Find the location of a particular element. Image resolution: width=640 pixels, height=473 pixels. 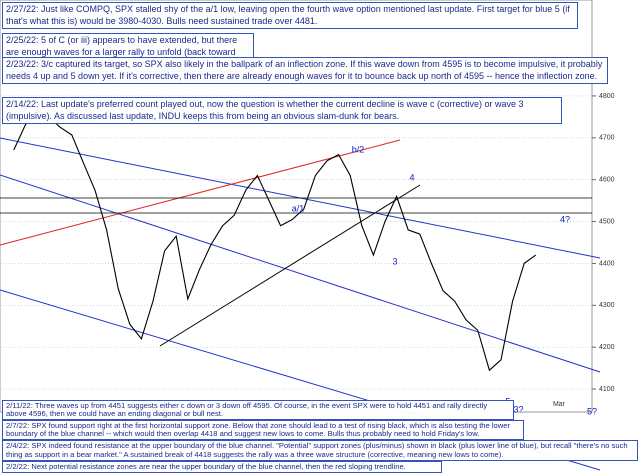

wave-label: c/3? is located at coordinates (514, 409).